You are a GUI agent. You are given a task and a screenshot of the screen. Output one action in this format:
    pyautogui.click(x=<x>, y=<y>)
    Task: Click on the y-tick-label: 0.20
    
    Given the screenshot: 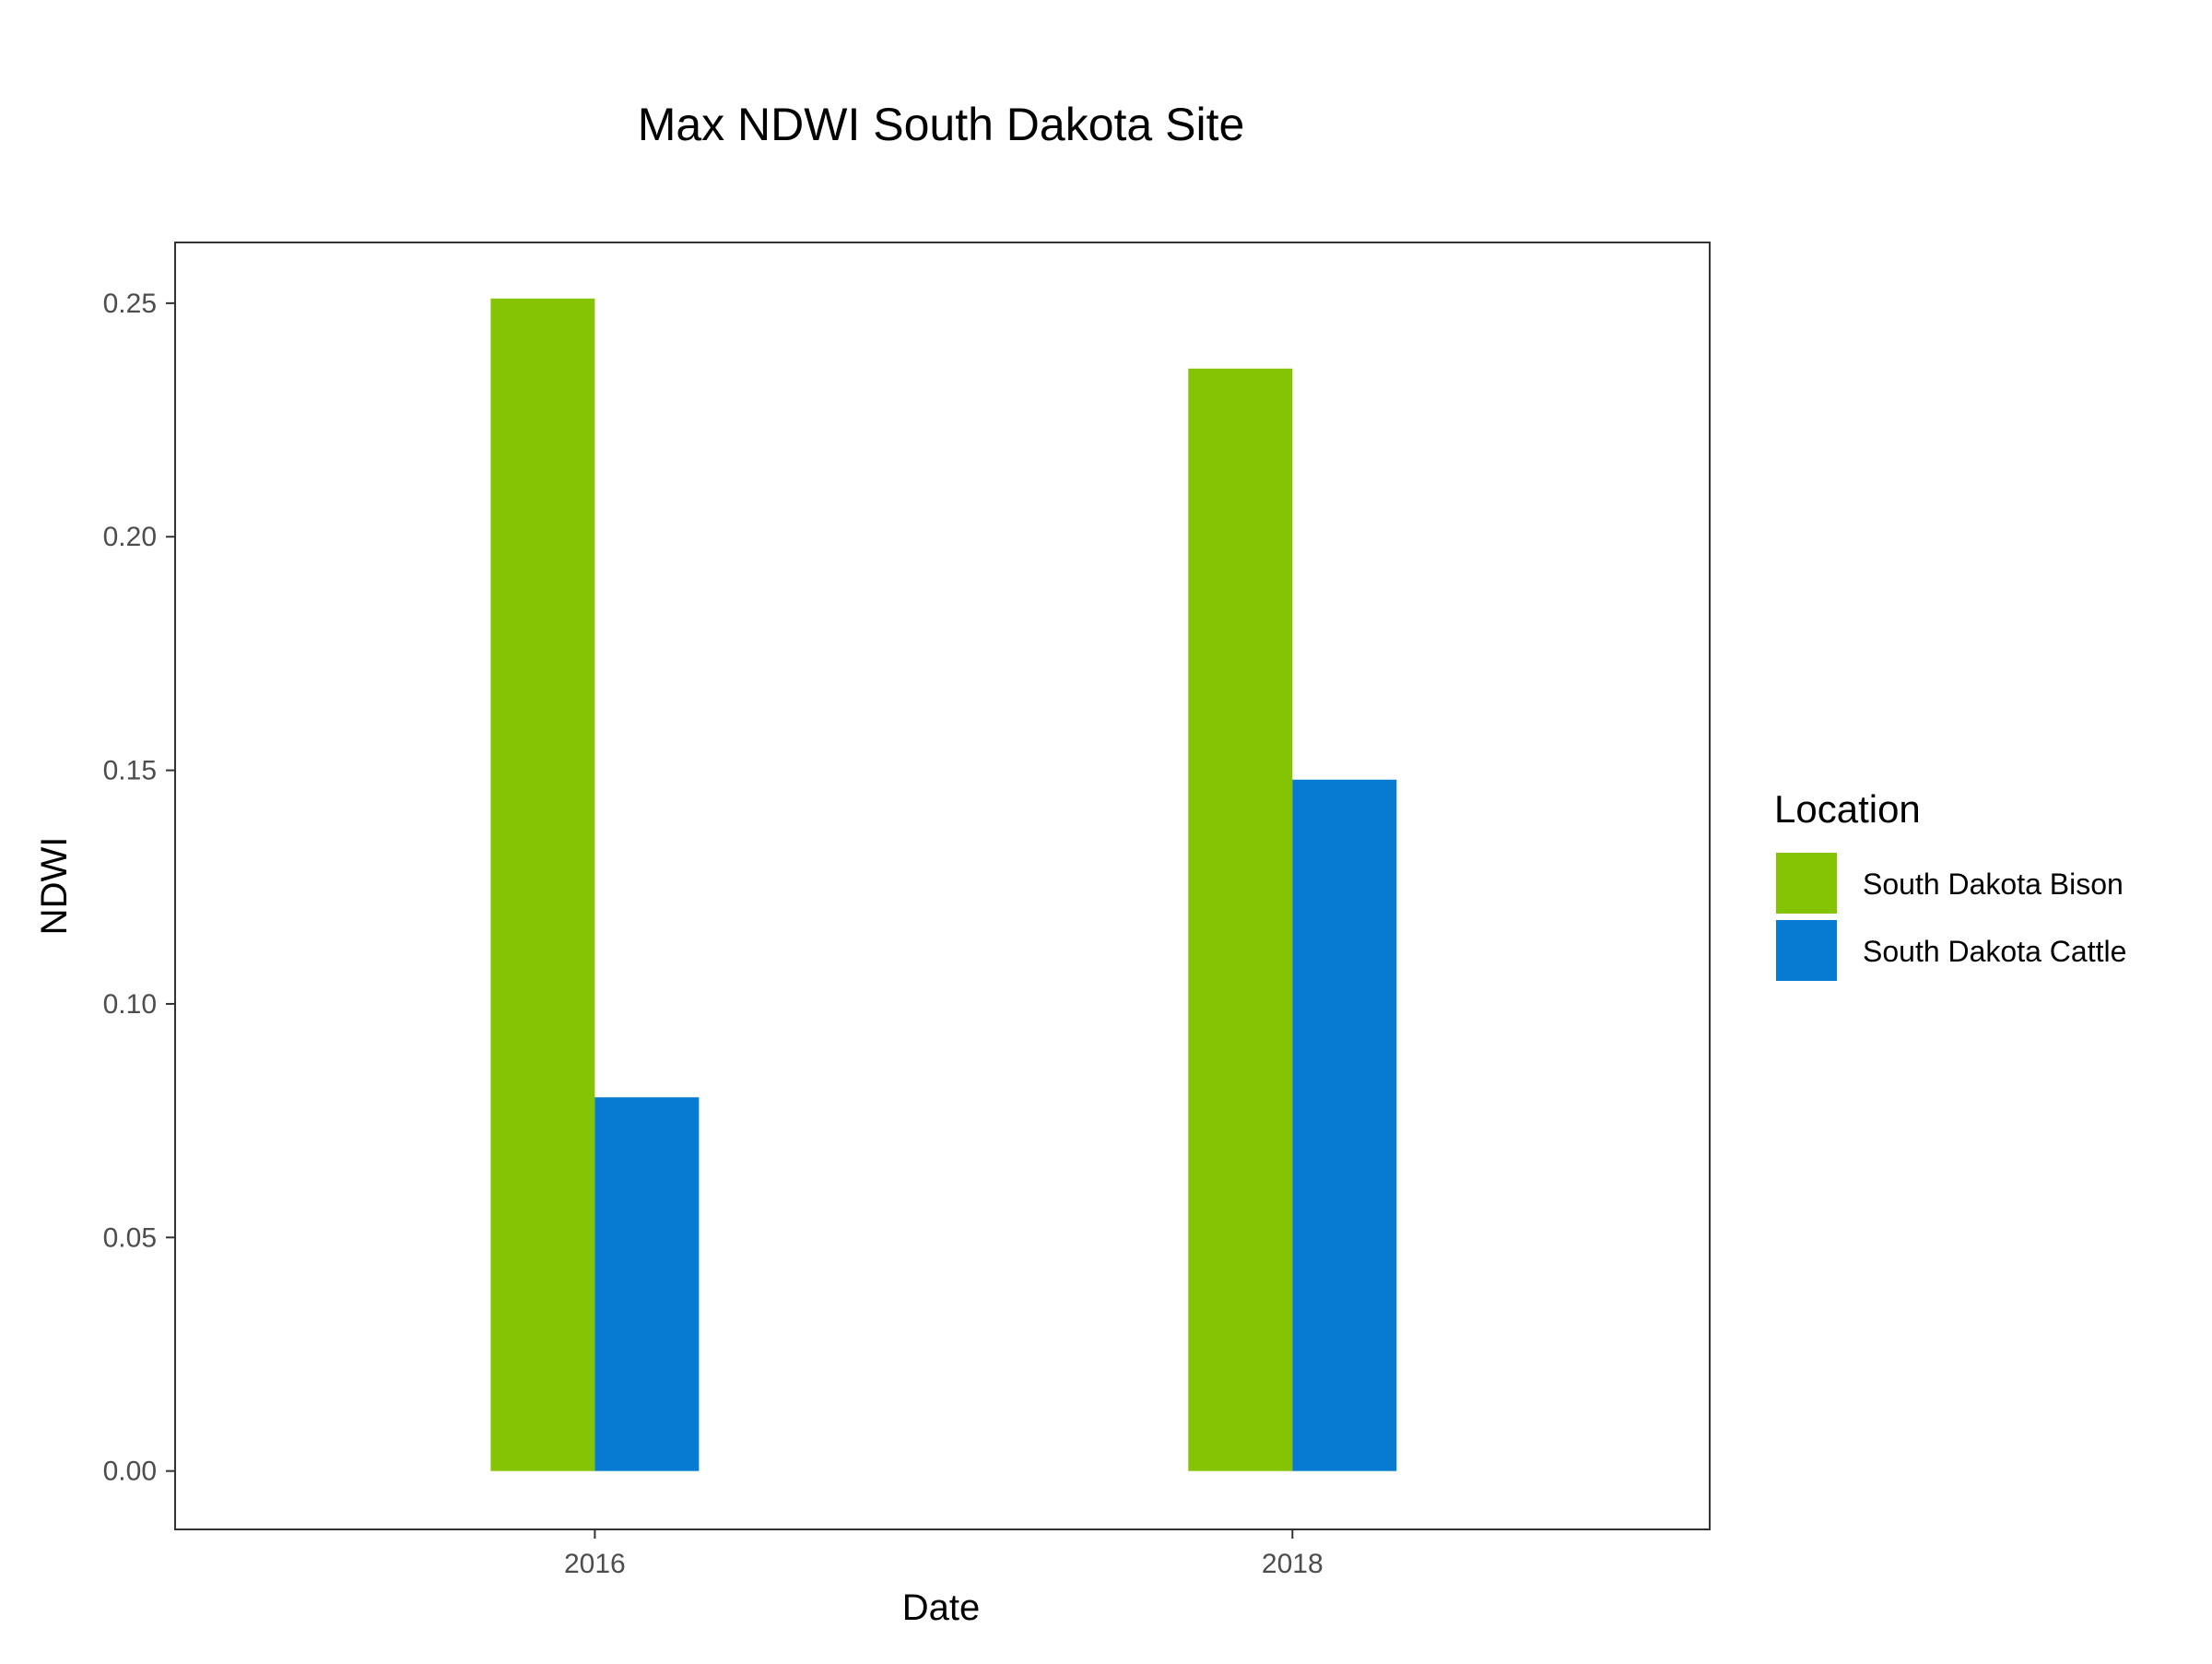 What is the action you would take?
    pyautogui.click(x=130, y=537)
    